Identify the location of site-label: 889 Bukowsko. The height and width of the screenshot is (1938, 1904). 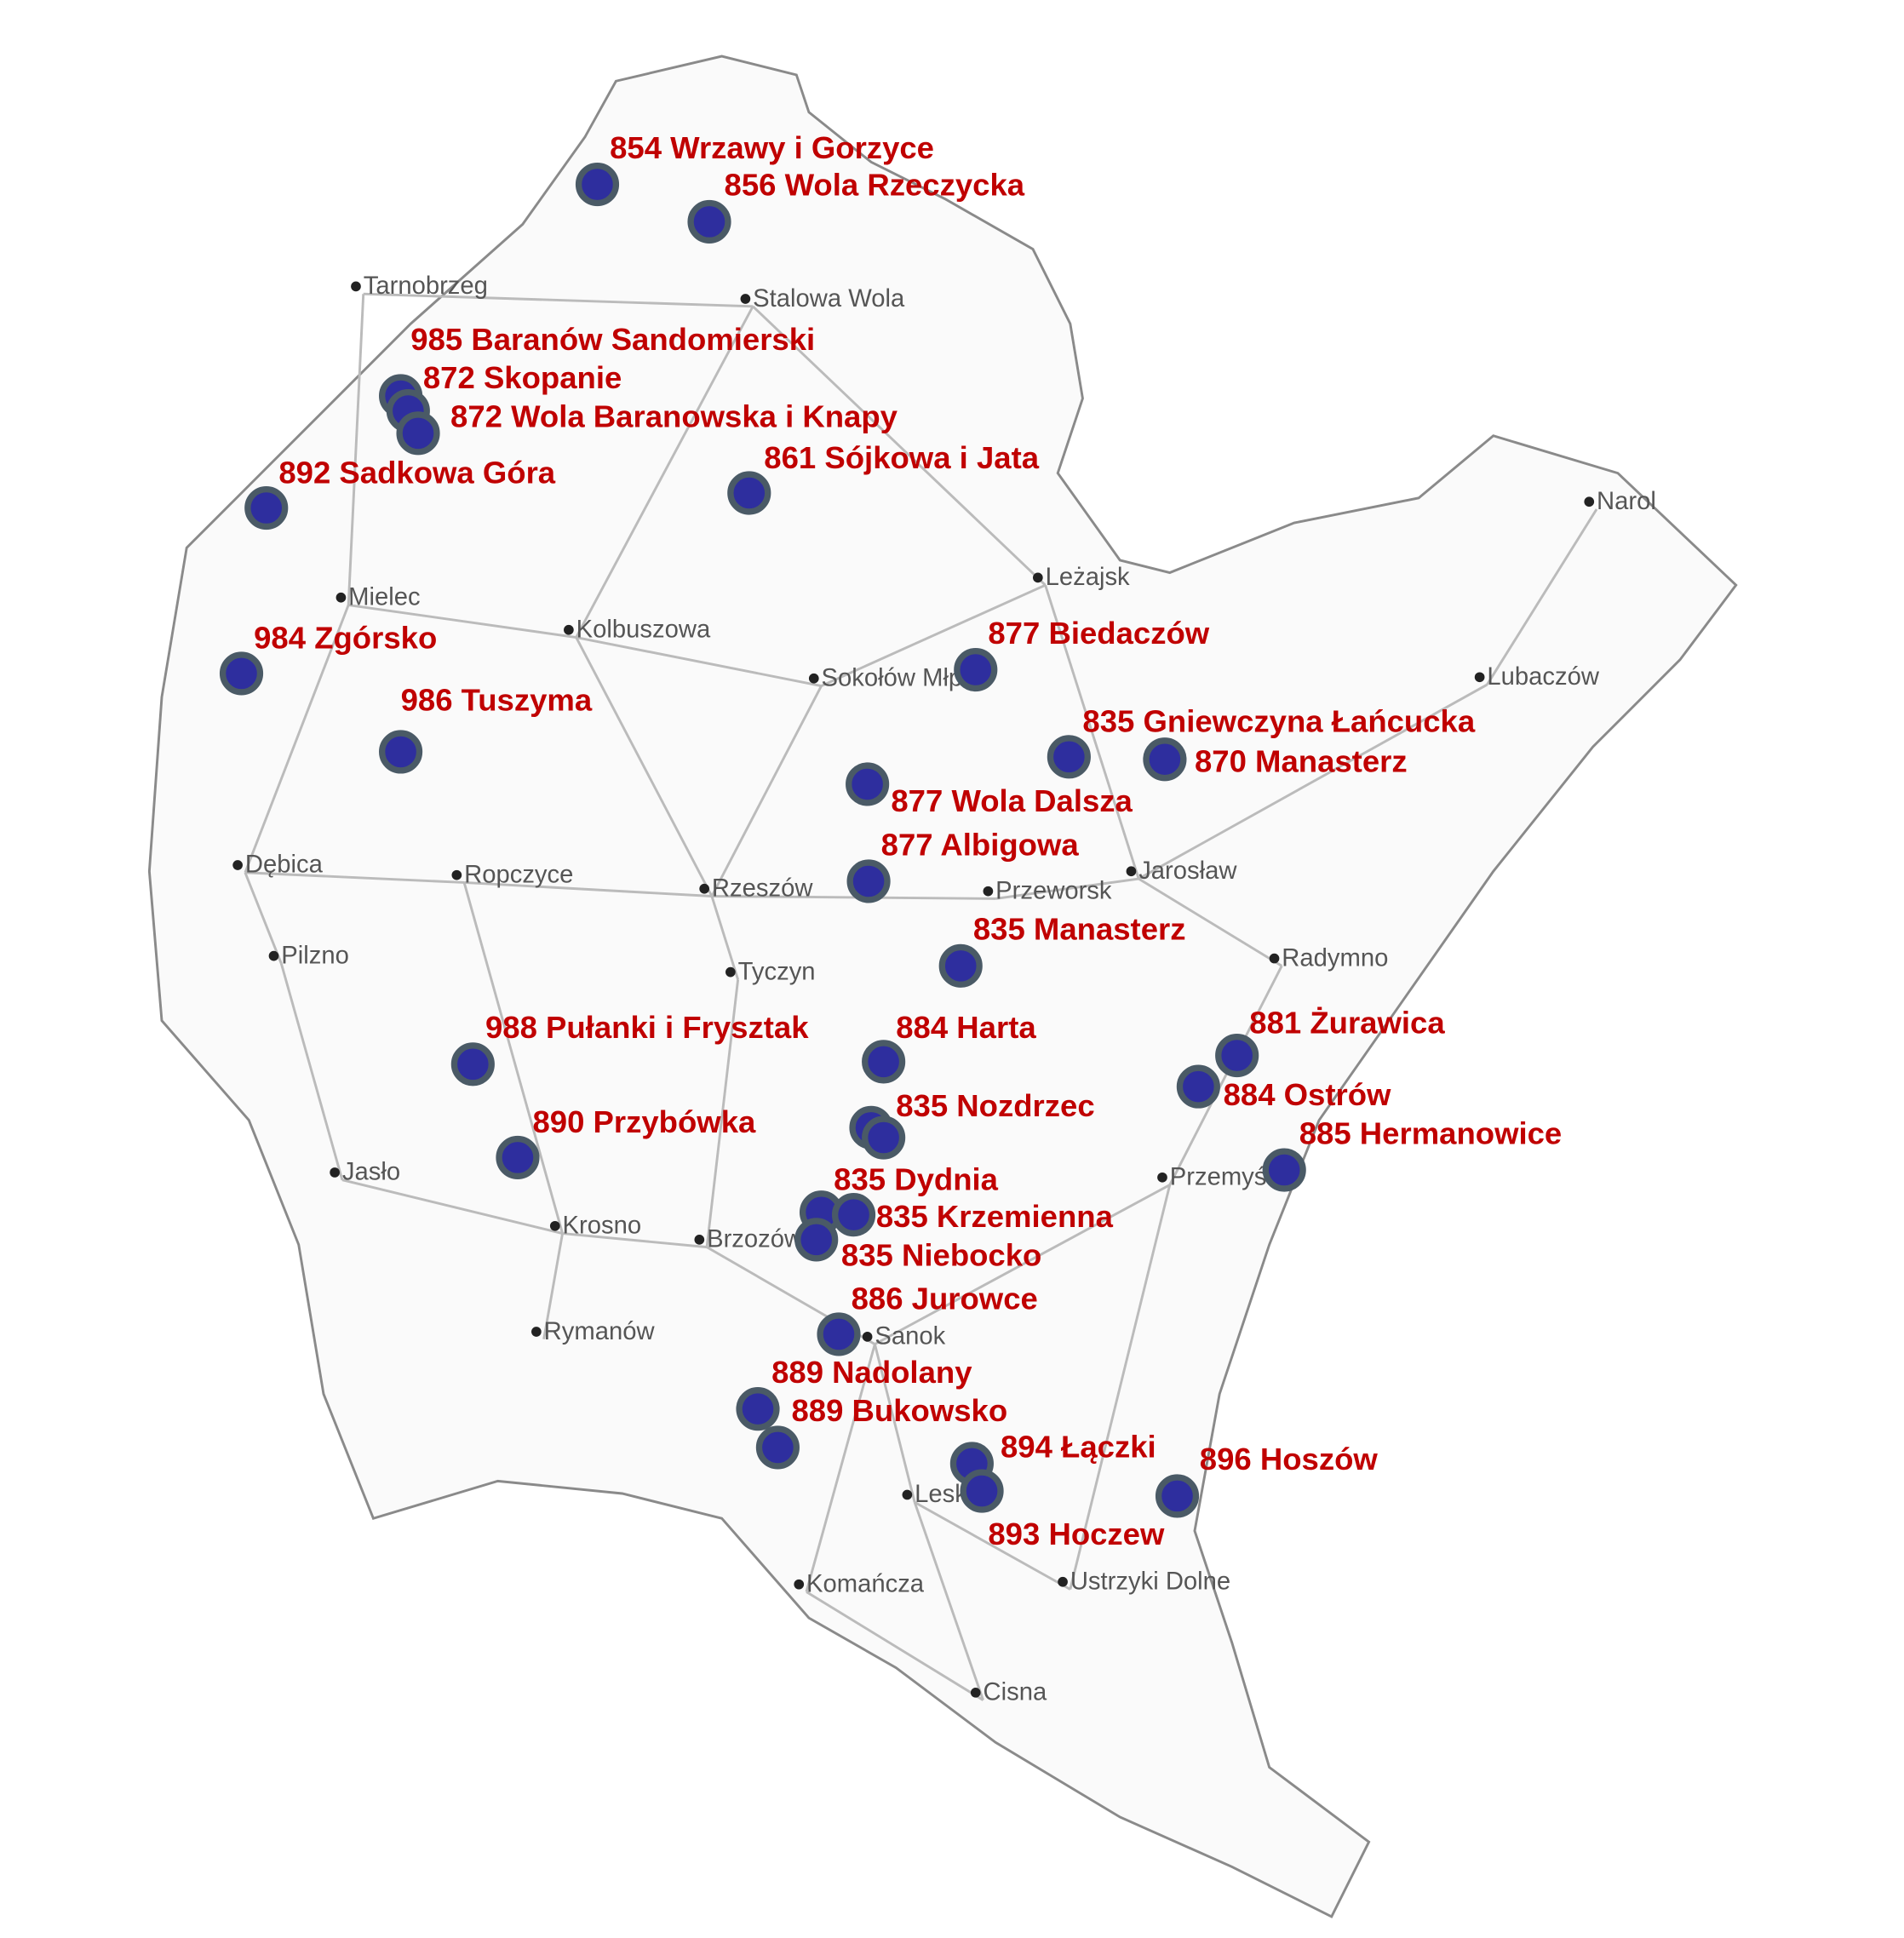
(899, 1410).